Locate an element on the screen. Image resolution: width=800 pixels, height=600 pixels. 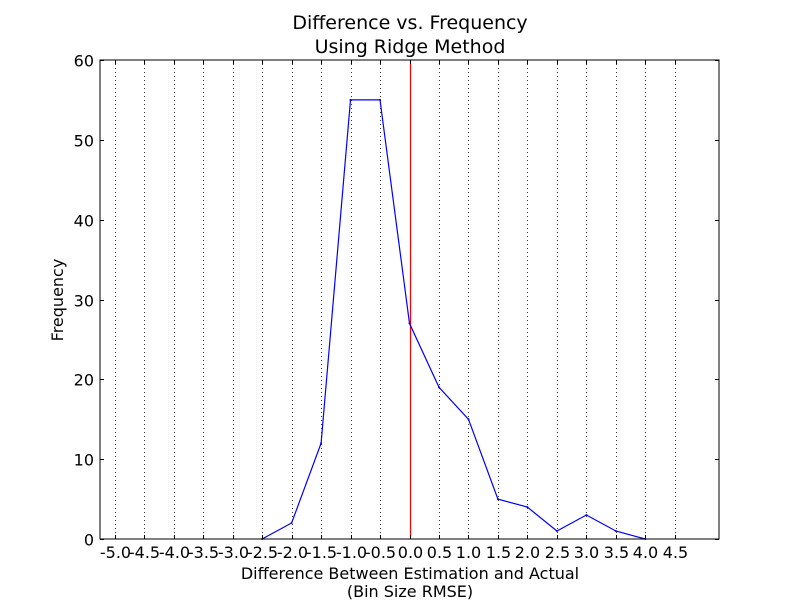
y-tick-labels: 0 10 20 30 40 50 60 is located at coordinates (84, 301).